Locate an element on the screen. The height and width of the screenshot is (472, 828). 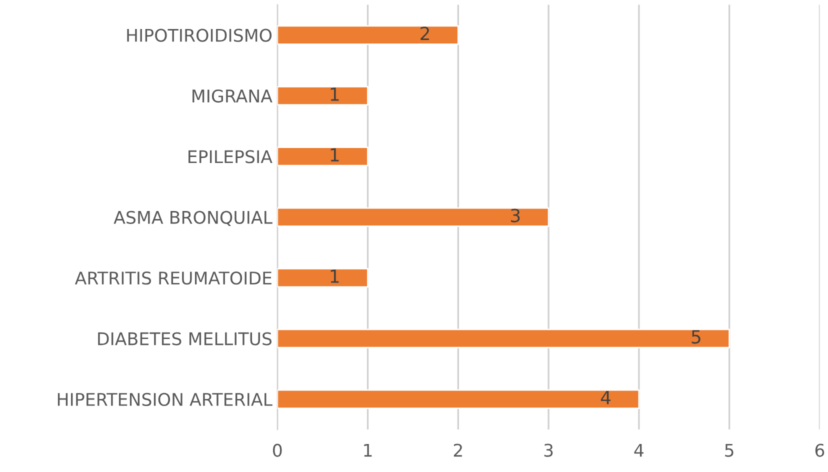
data-label: 2 is located at coordinates (424, 33).